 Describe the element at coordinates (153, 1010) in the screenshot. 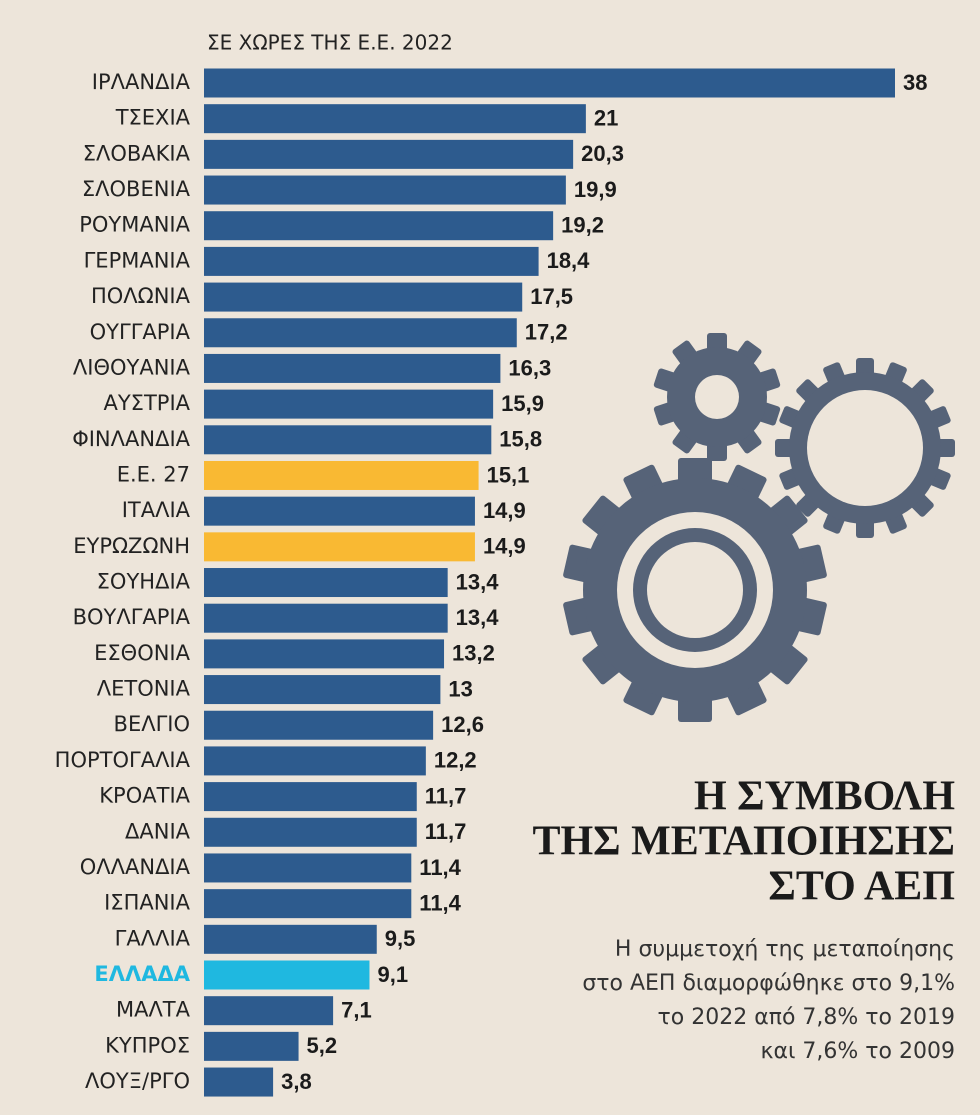

I see `y-tick-label: ΜΑΛΤΑ` at that location.